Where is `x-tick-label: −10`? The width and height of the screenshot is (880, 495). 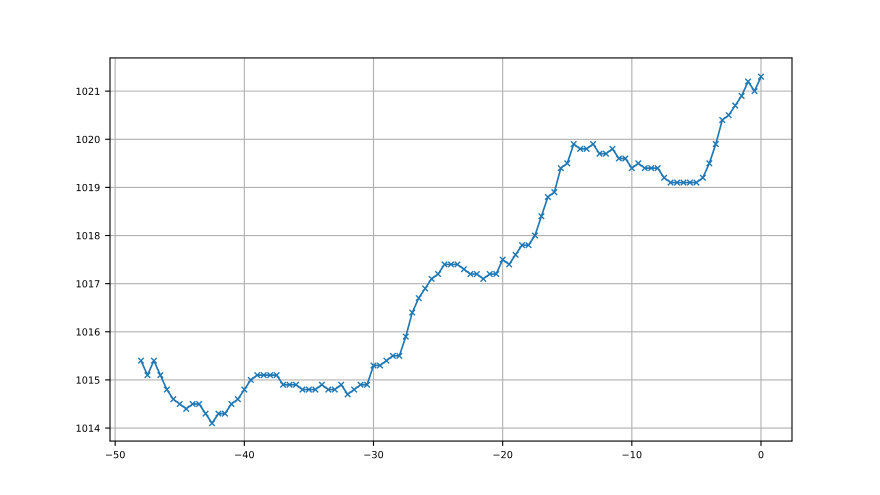 x-tick-label: −10 is located at coordinates (632, 454).